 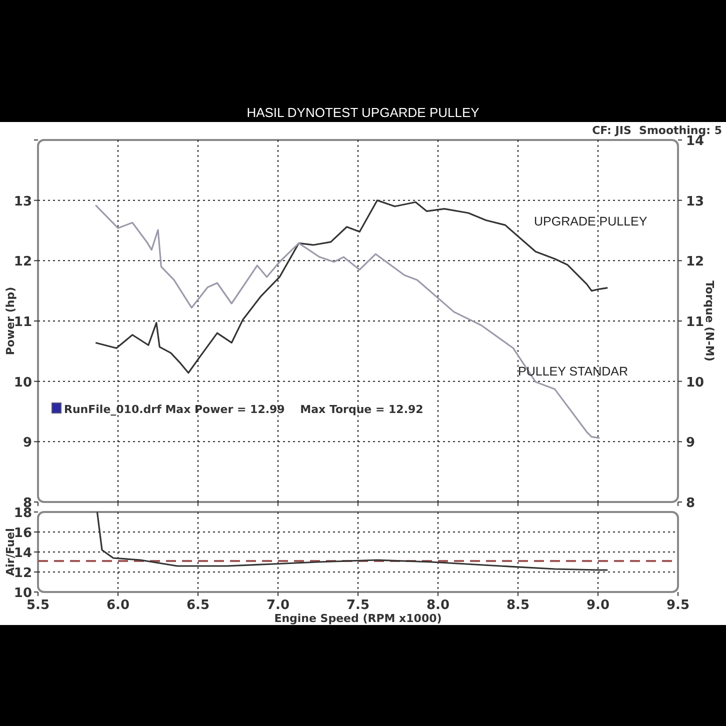 What do you see at coordinates (709, 321) in the screenshot?
I see `y2-axis-title: Torque (N-M)` at bounding box center [709, 321].